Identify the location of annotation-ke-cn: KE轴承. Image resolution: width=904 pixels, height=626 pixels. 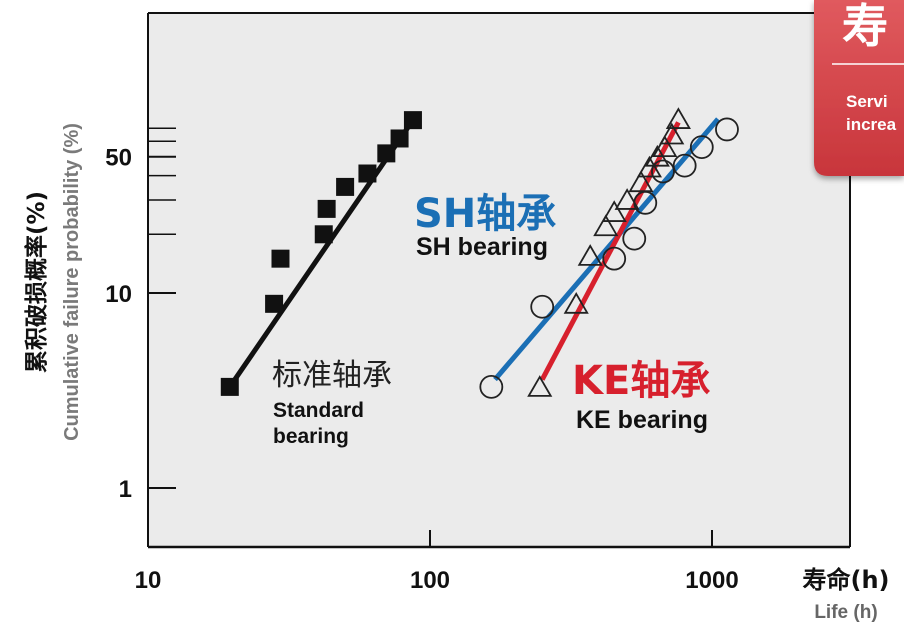
(641, 381).